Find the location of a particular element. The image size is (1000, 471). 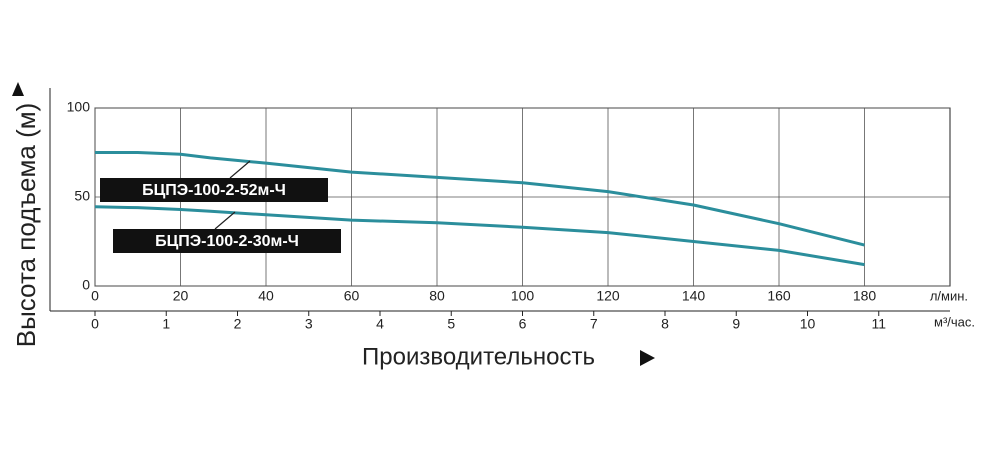

x2-tick-label: 8 is located at coordinates (665, 324).